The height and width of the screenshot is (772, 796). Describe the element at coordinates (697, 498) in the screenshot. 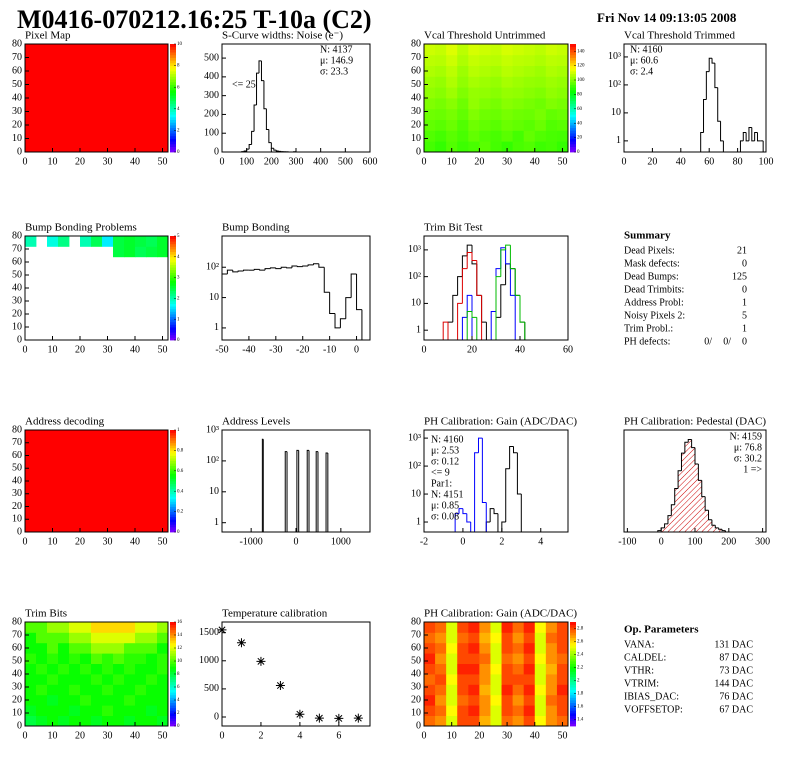

I see `histogram-fill` at that location.